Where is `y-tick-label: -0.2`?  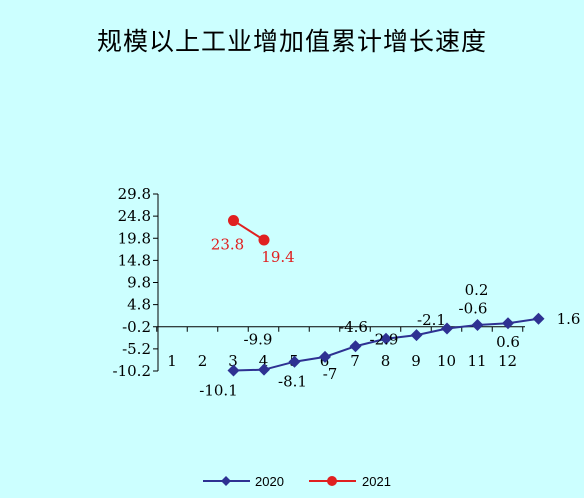
y-tick-label: -0.2 is located at coordinates (136, 327).